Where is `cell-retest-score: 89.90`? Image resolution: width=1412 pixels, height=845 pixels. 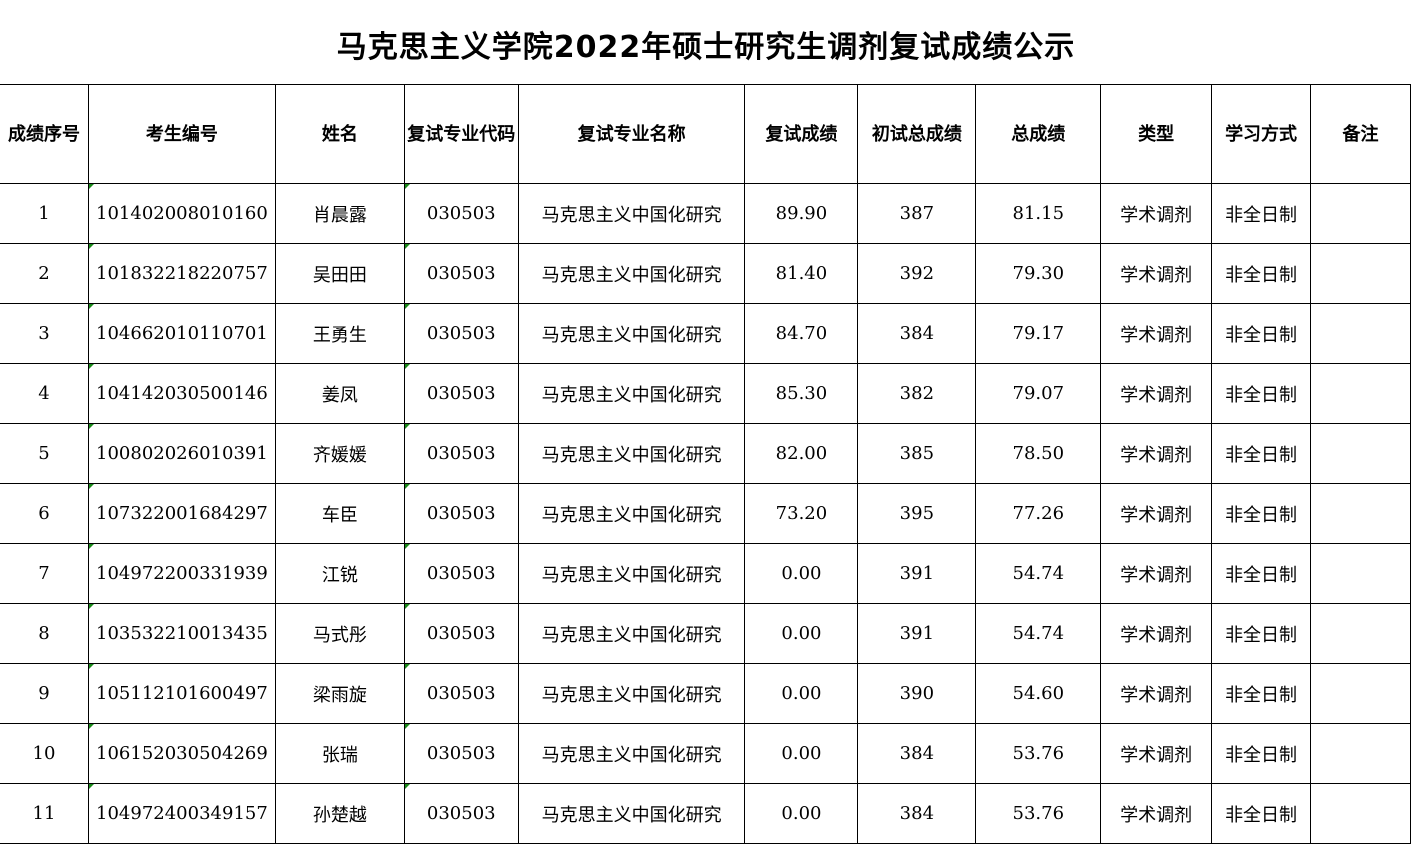
cell-retest-score: 89.90 is located at coordinates (801, 213).